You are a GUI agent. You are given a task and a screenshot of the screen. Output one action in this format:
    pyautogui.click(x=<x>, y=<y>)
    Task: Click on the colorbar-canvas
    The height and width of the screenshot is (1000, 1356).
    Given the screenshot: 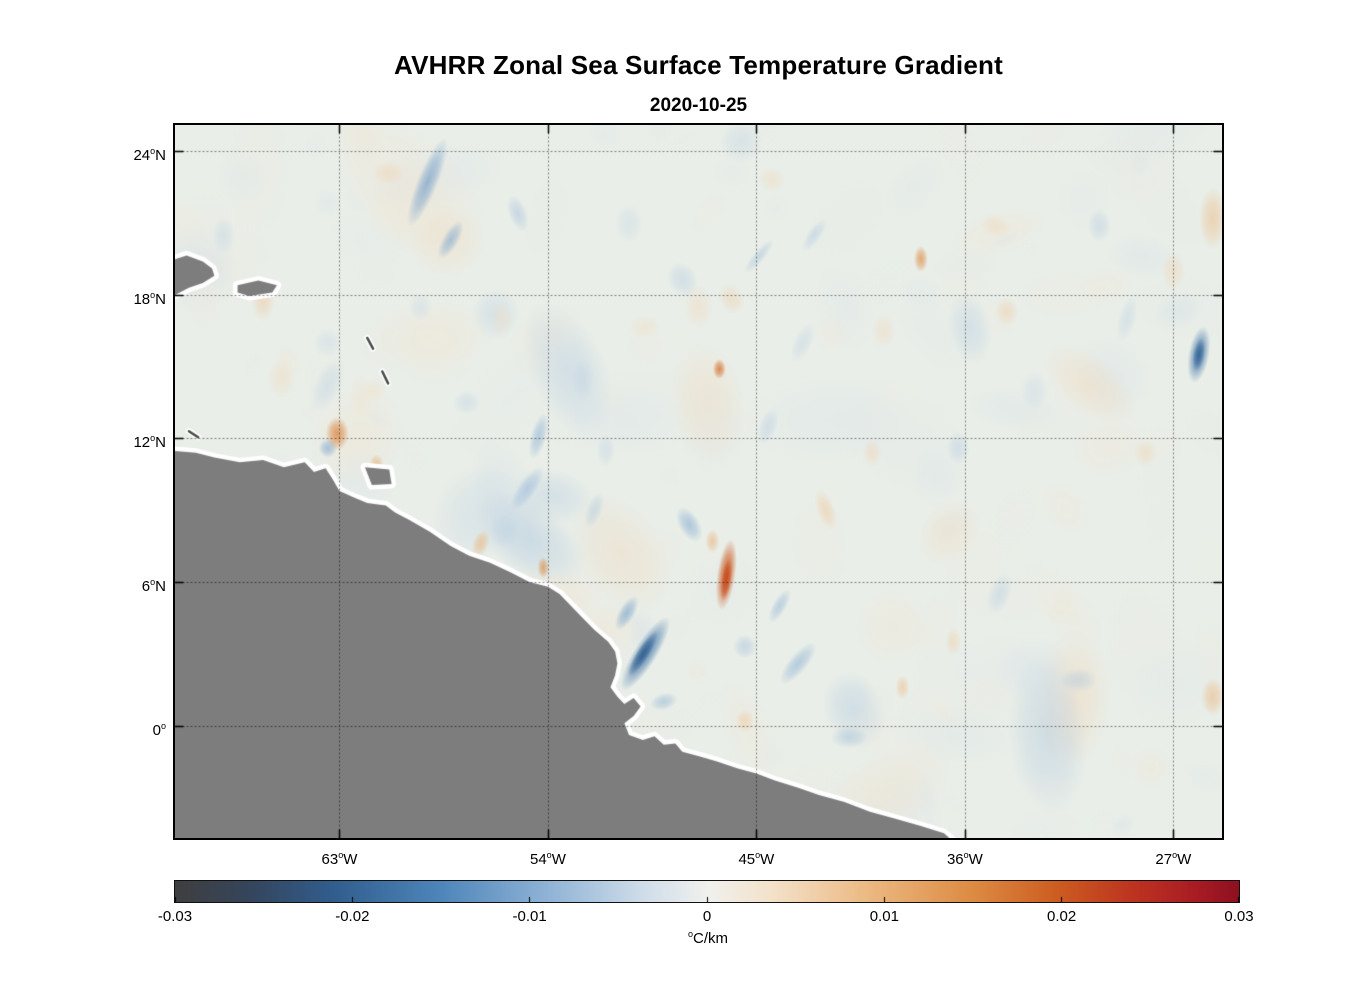 What is the action you would take?
    pyautogui.click(x=707, y=891)
    